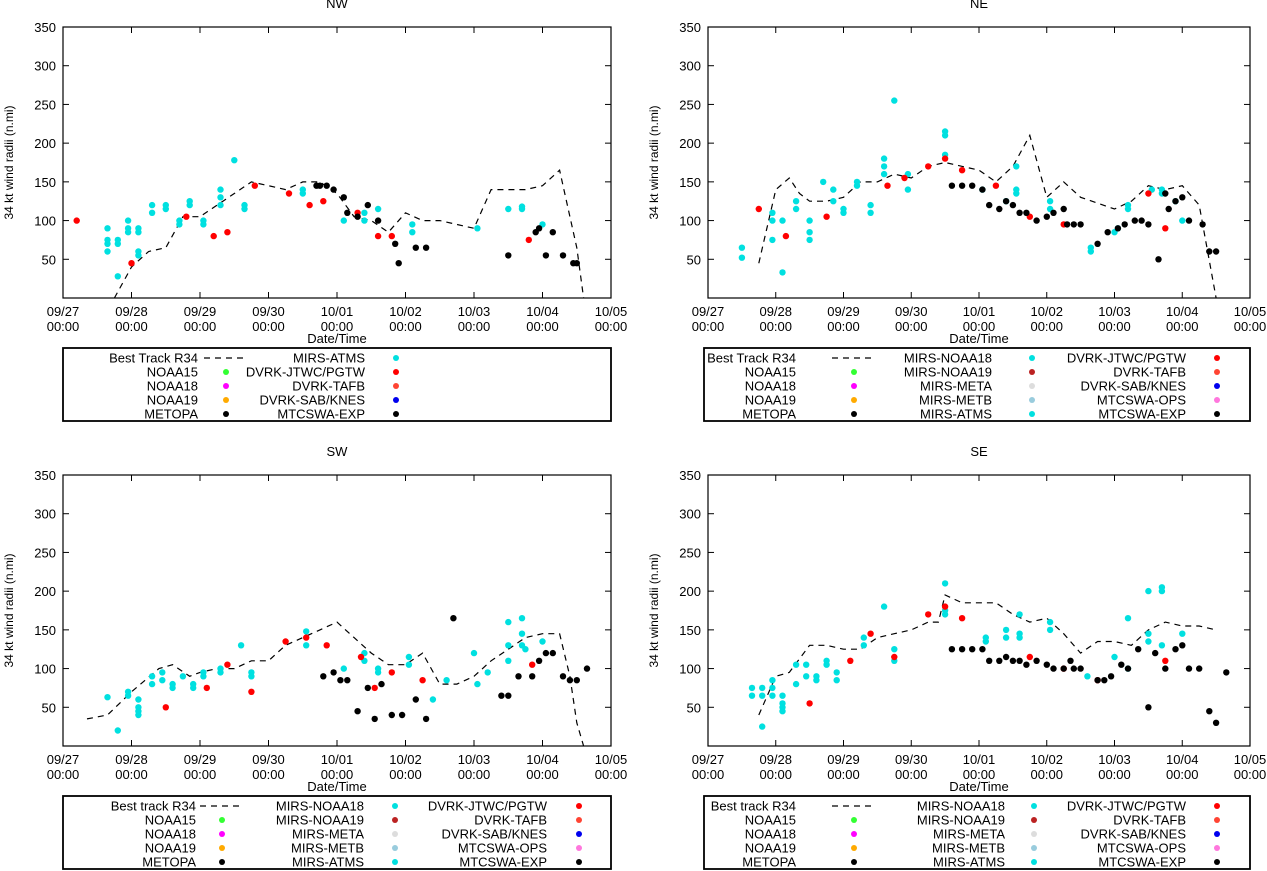 The width and height of the screenshot is (1267, 871). I want to click on y-tick-label: 200, so click(690, 143).